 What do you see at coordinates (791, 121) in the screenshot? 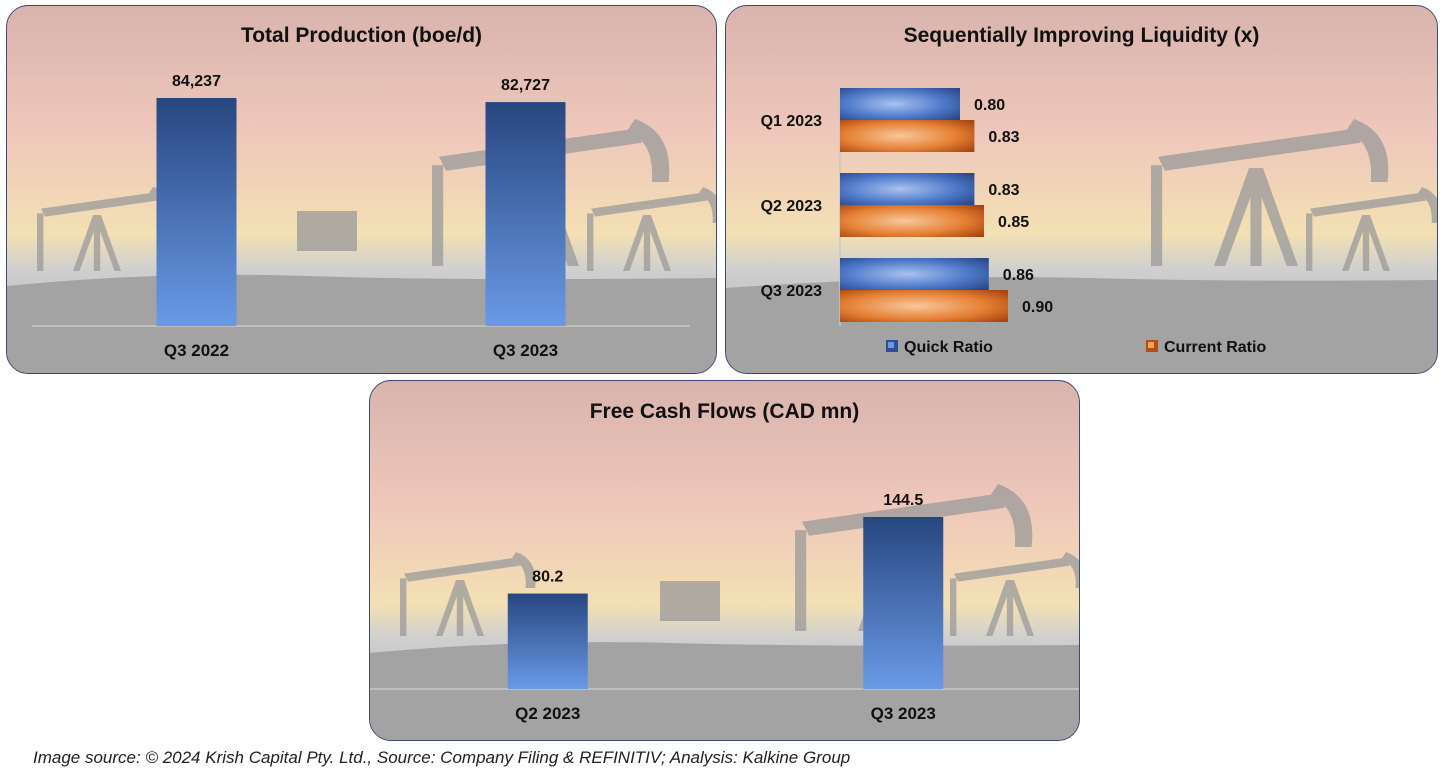
I see `y-tick-label: Q1 2023` at bounding box center [791, 121].